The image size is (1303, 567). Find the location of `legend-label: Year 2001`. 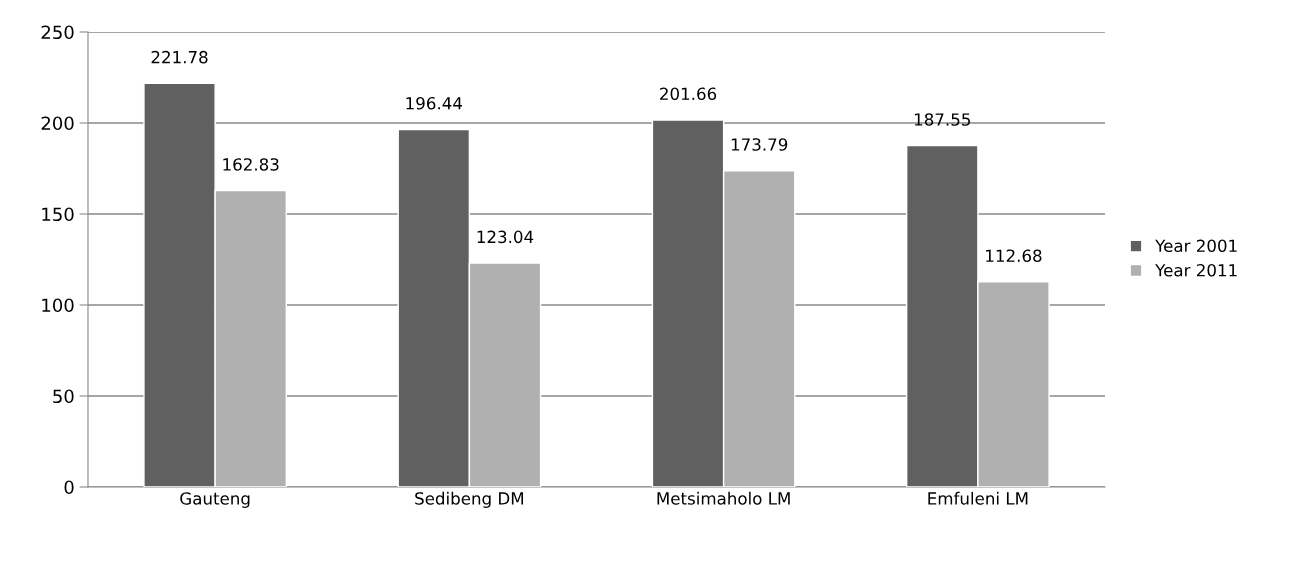

legend-label: Year 2001 is located at coordinates (1196, 246).